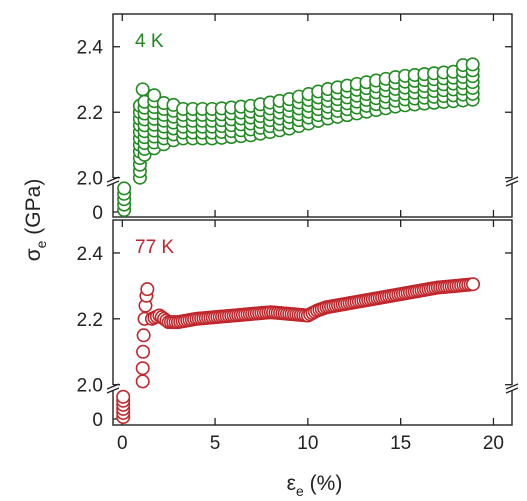 The image size is (527, 501). What do you see at coordinates (122, 443) in the screenshot?
I see `x-tick-label: 0` at bounding box center [122, 443].